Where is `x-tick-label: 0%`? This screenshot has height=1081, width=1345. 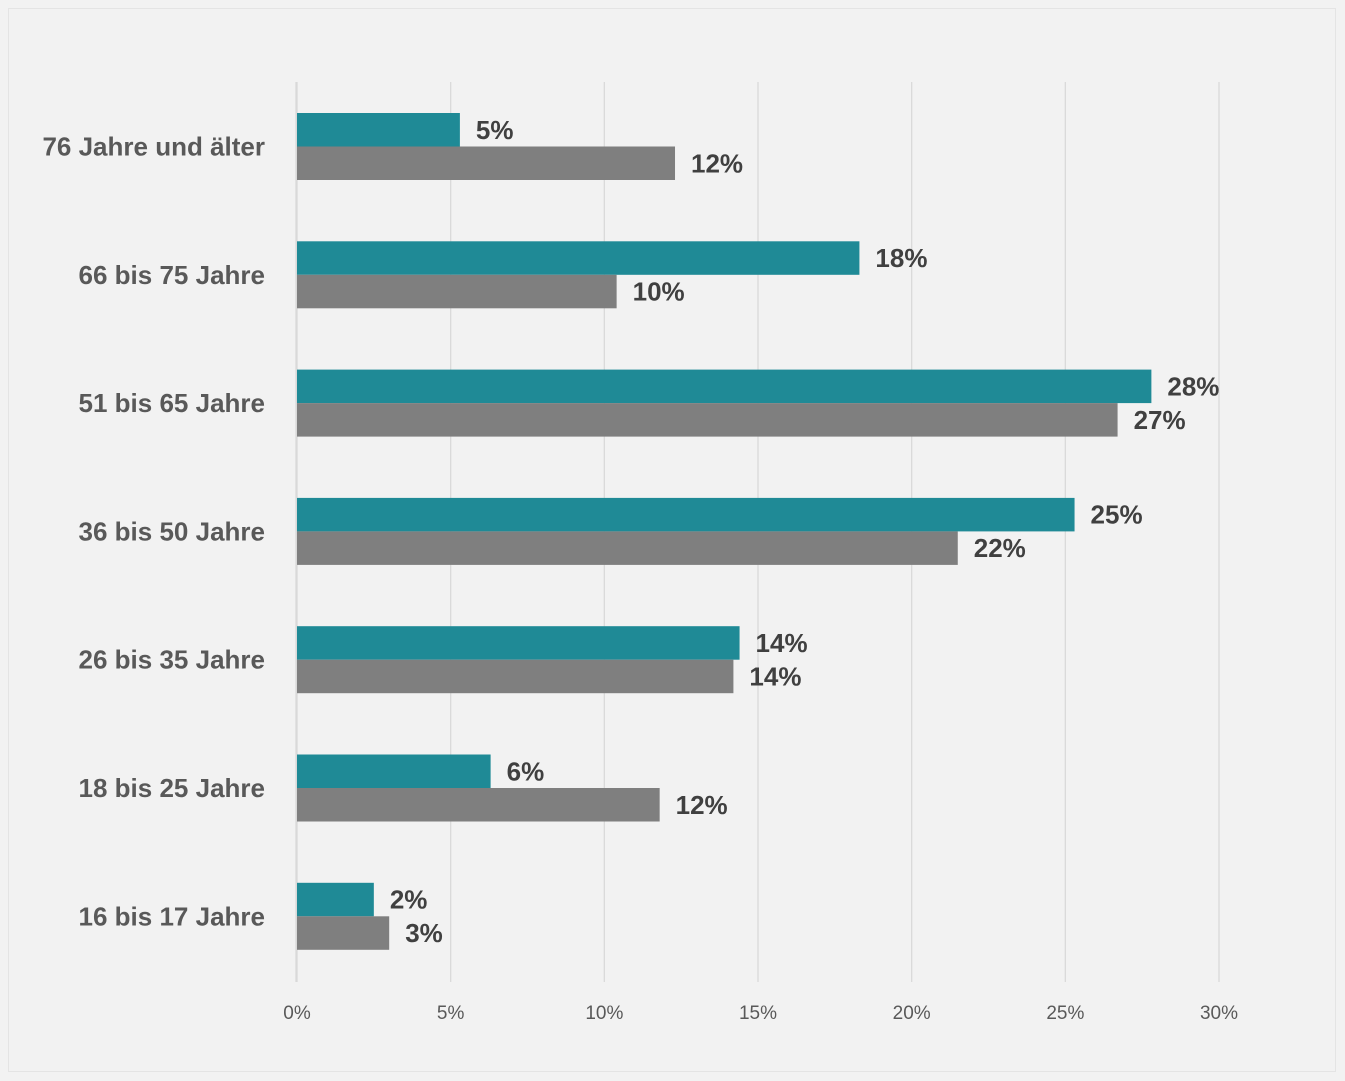
x-tick-label: 0% is located at coordinates (297, 1013).